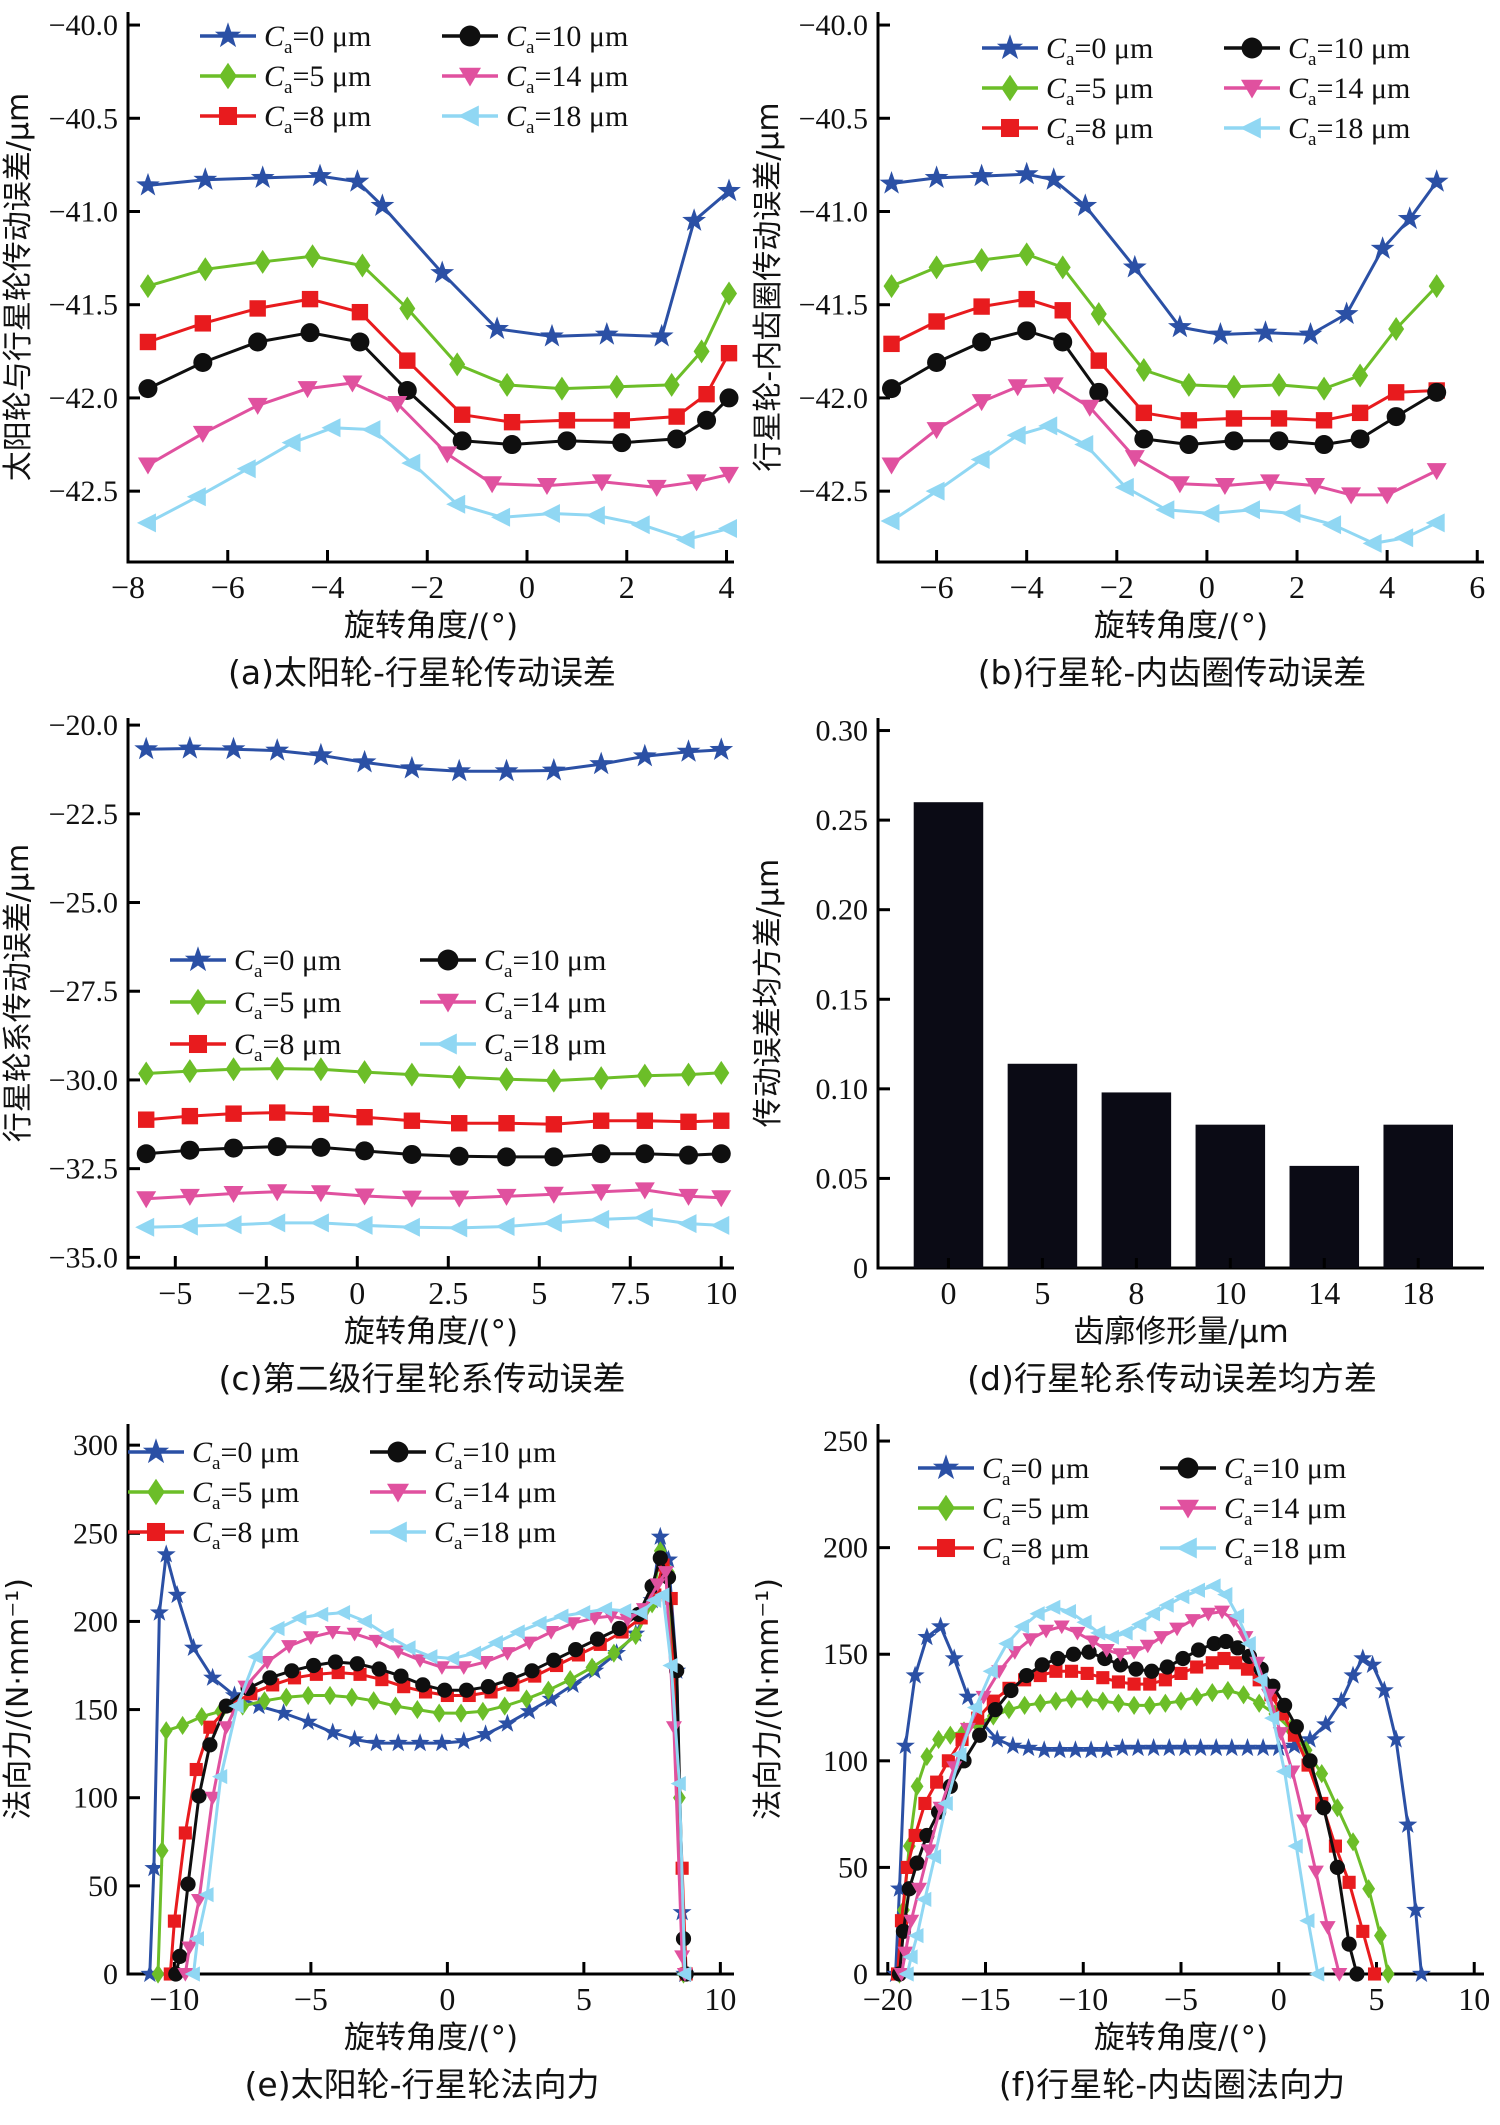 Image resolution: width=1500 pixels, height=2125 pixels. What do you see at coordinates (845, 1441) in the screenshot?
I see `svg-text: 250` at bounding box center [845, 1441].